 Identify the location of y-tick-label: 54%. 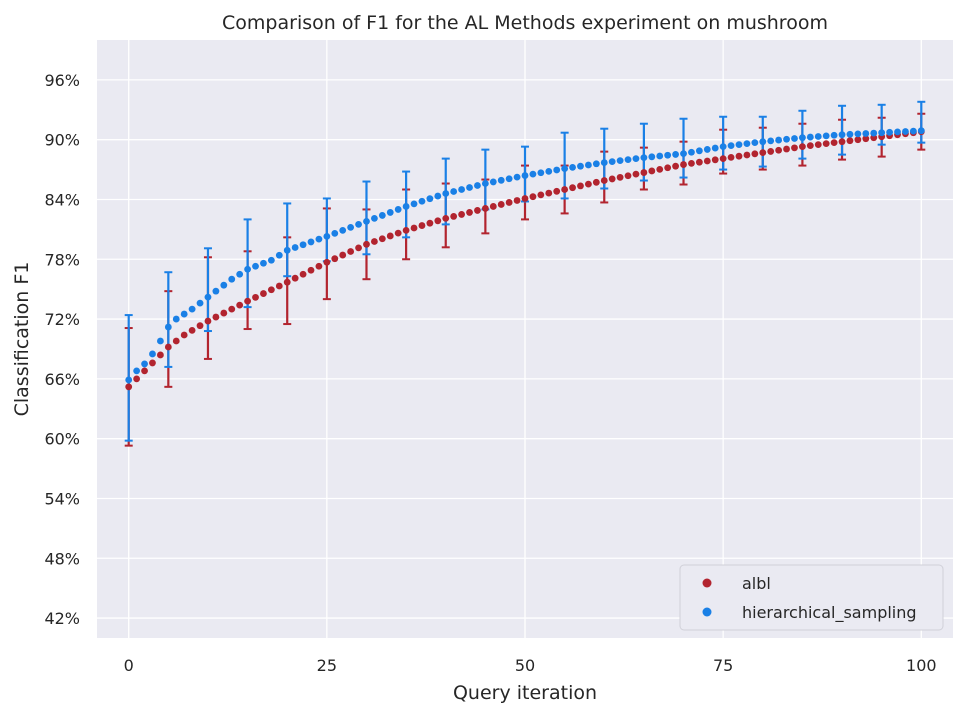
(62, 498).